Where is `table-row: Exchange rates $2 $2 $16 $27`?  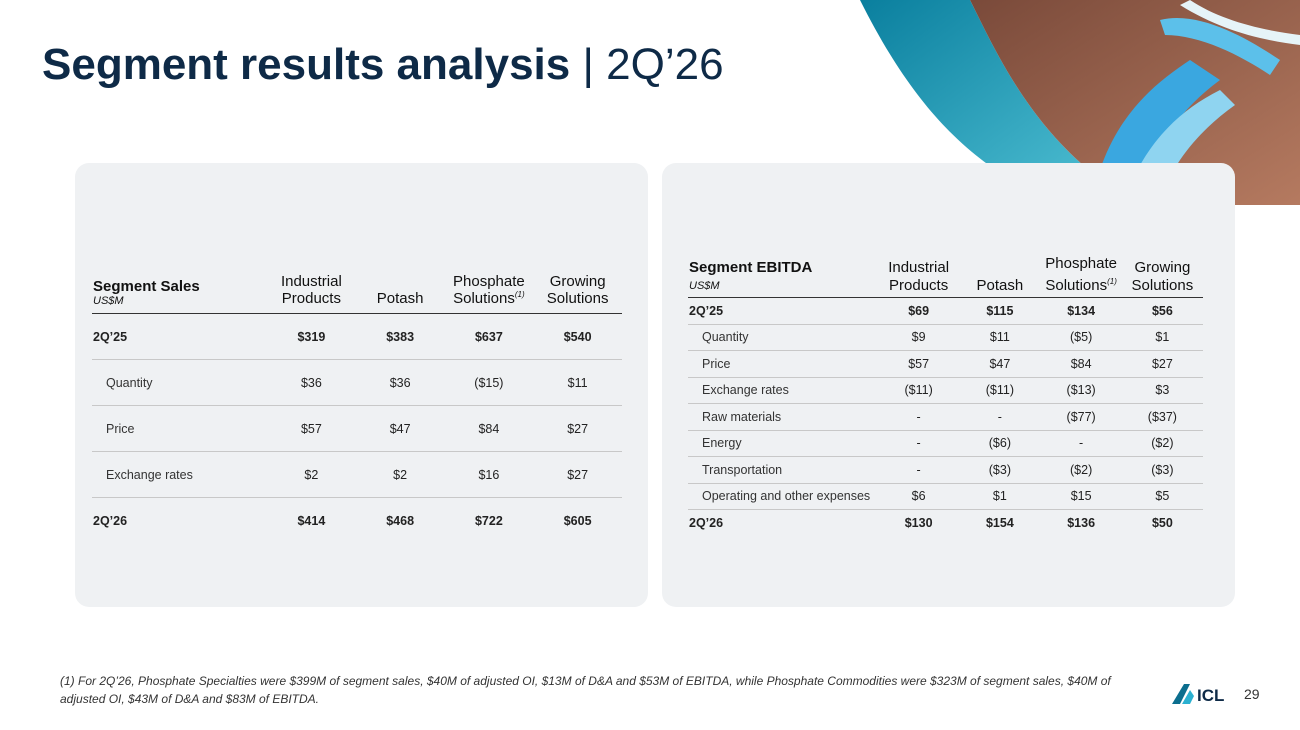
table-row: Exchange rates $2 $2 $16 $27 is located at coordinates (357, 474).